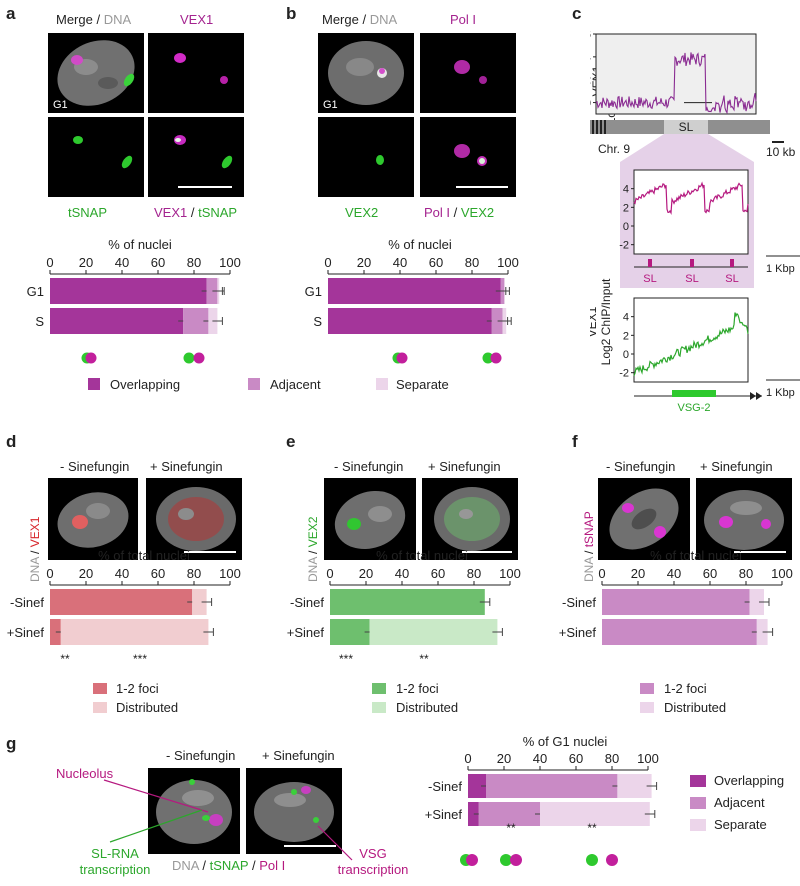  I want to click on f-legend-swatch-foci, so click(647, 688).